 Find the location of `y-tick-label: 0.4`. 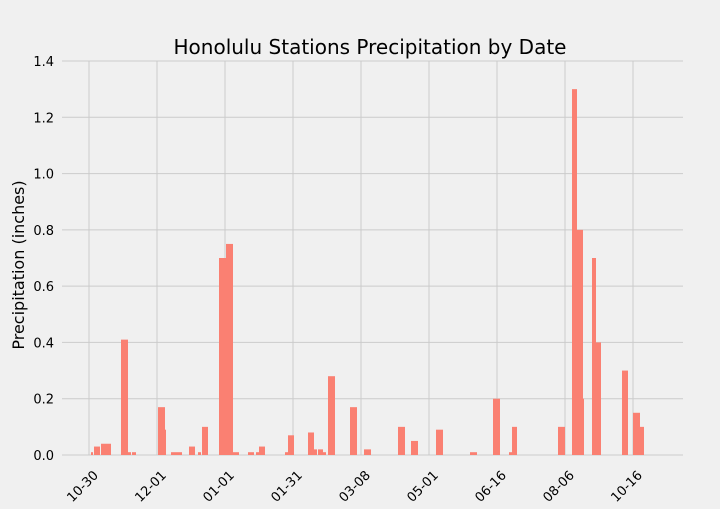

y-tick-label: 0.4 is located at coordinates (43, 343).